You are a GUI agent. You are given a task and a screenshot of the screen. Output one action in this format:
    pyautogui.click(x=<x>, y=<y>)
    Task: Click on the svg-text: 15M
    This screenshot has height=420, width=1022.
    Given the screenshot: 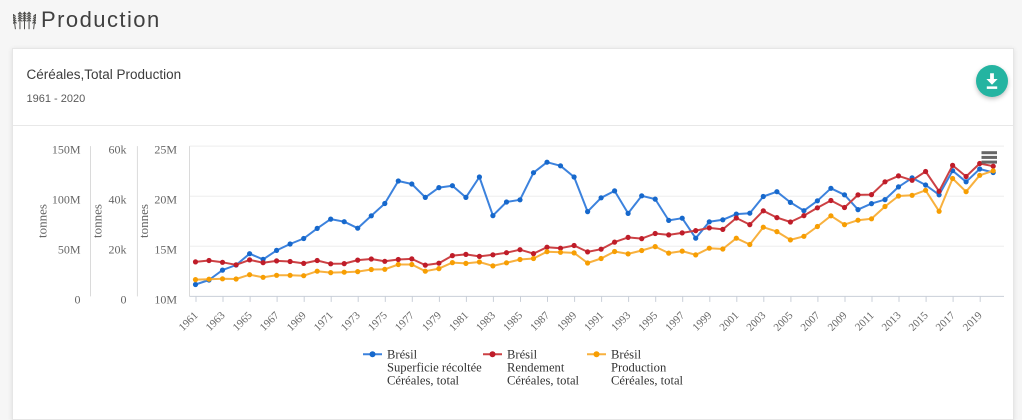 What is the action you would take?
    pyautogui.click(x=165, y=250)
    